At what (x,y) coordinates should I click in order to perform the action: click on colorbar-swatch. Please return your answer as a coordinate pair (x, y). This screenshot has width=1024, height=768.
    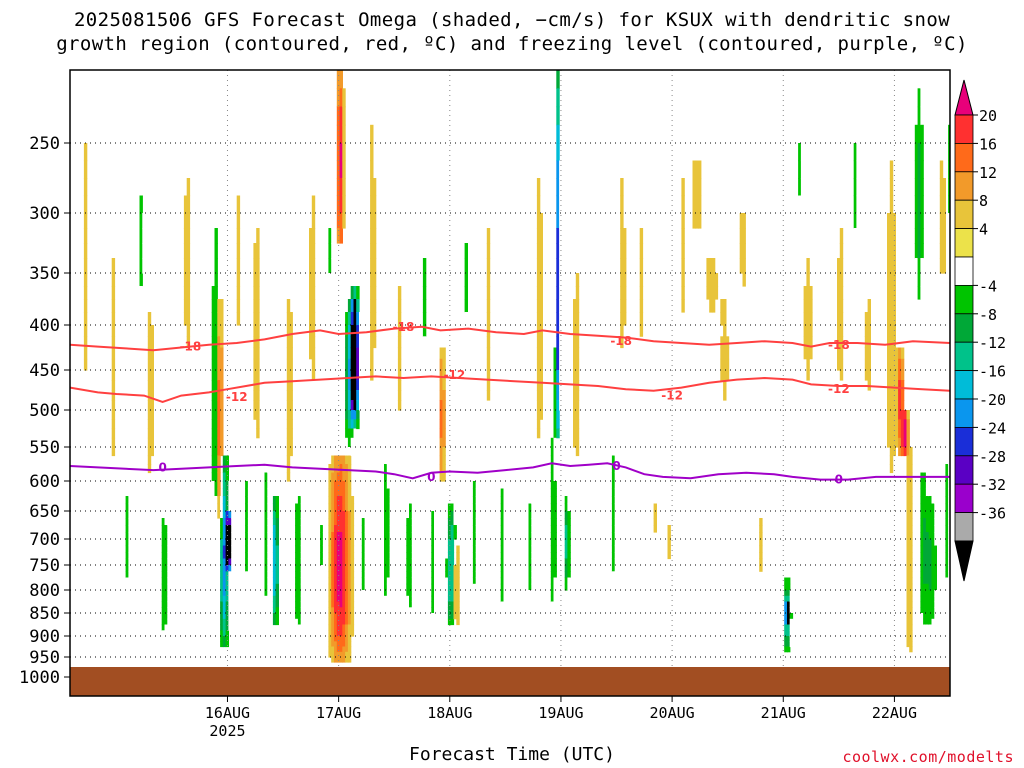
    Looking at the image, I should click on (964, 413).